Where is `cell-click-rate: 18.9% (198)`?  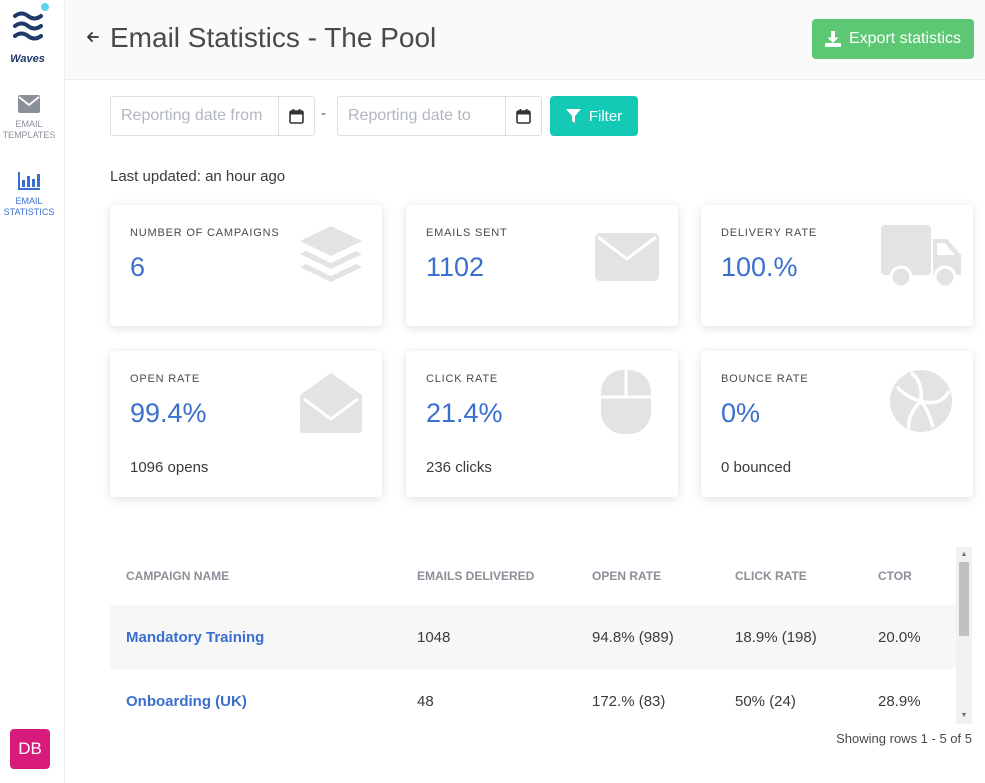
cell-click-rate: 18.9% (198) is located at coordinates (776, 637).